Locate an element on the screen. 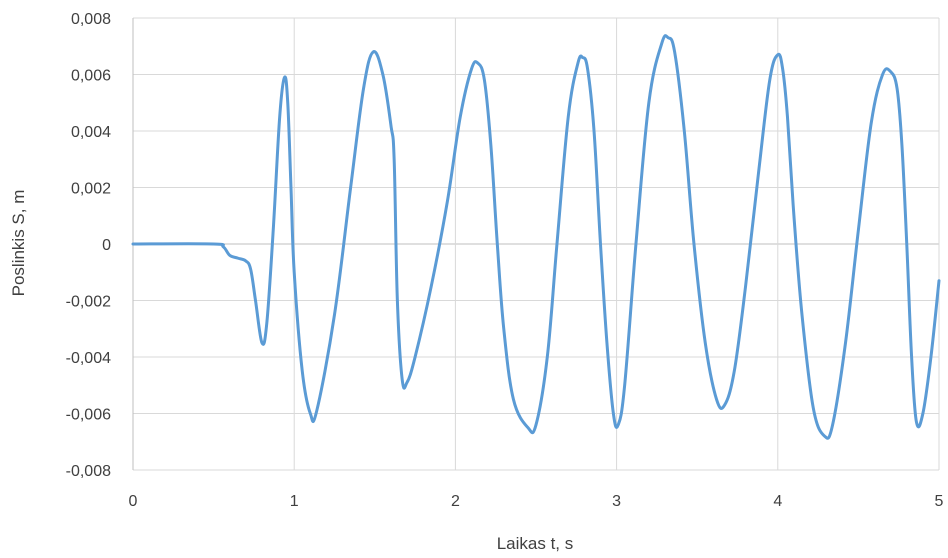 This screenshot has height=558, width=948. x-tick-label: 1 is located at coordinates (294, 501).